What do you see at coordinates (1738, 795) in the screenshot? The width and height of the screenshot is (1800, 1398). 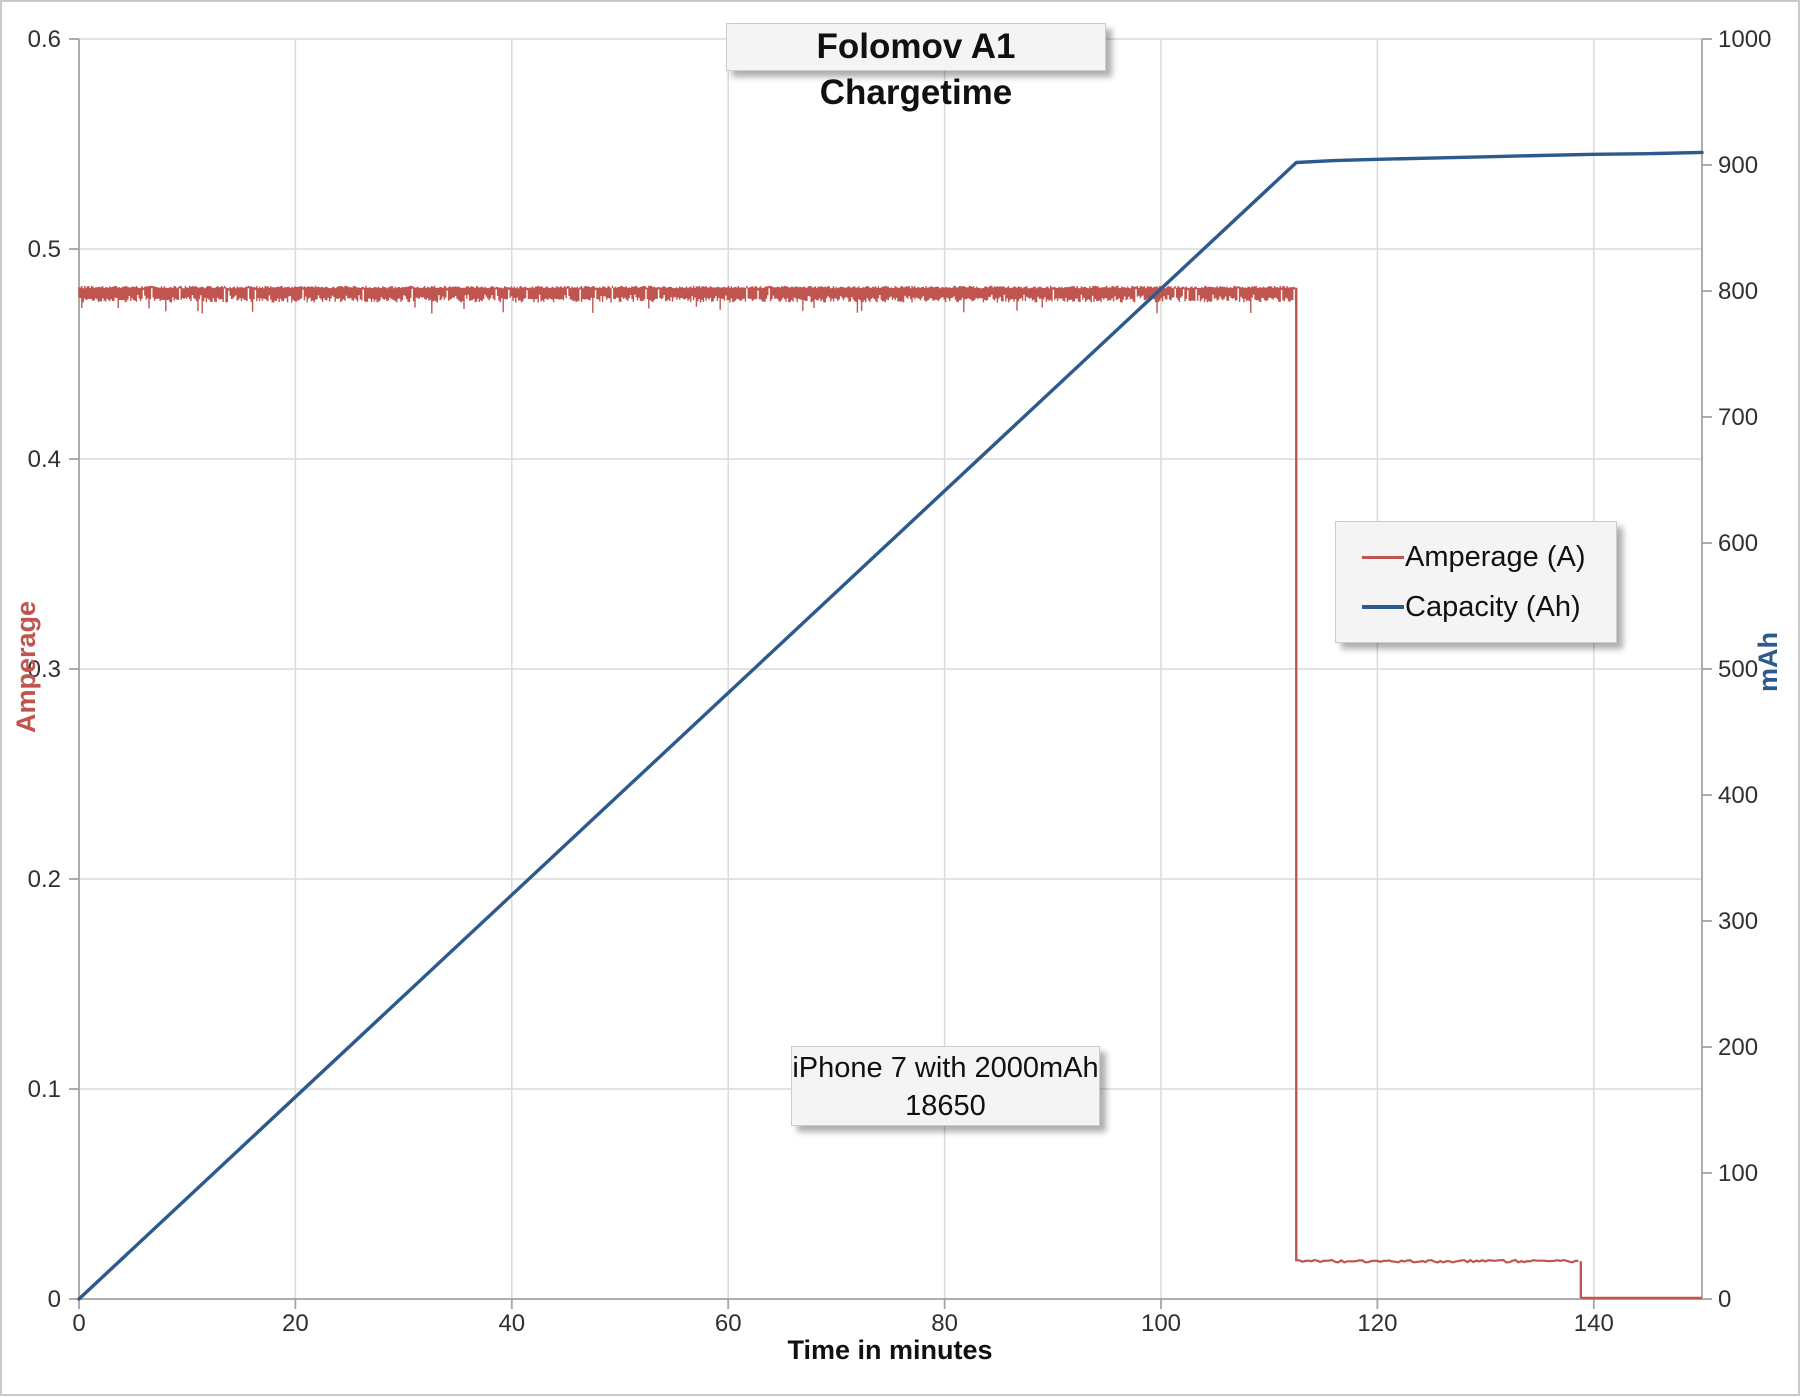 I see `svg-text: 400` at bounding box center [1738, 795].